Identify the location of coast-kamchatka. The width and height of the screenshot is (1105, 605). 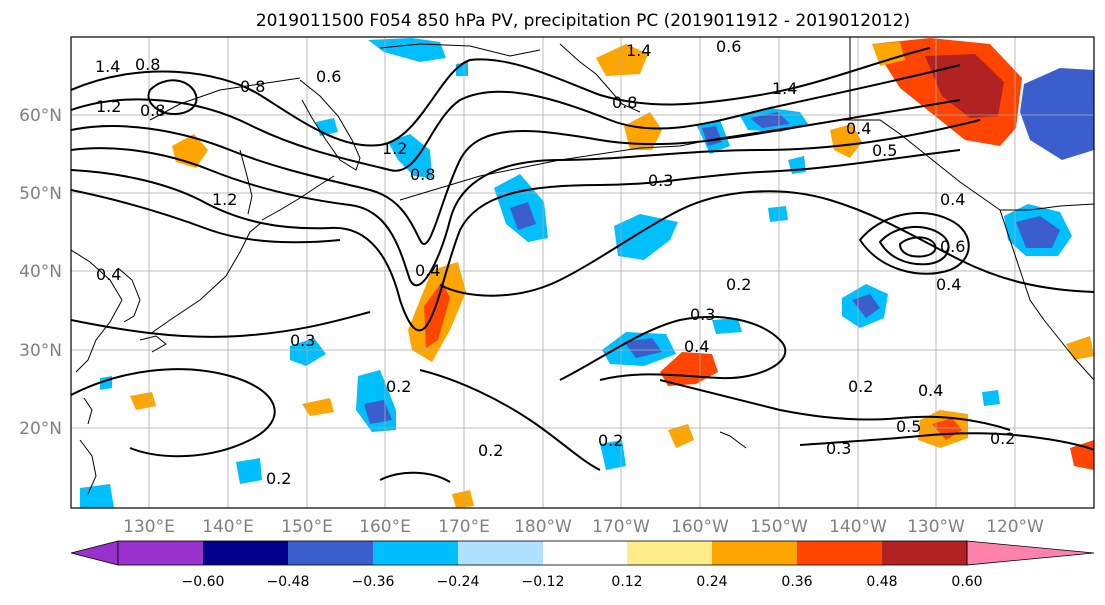
(330, 125).